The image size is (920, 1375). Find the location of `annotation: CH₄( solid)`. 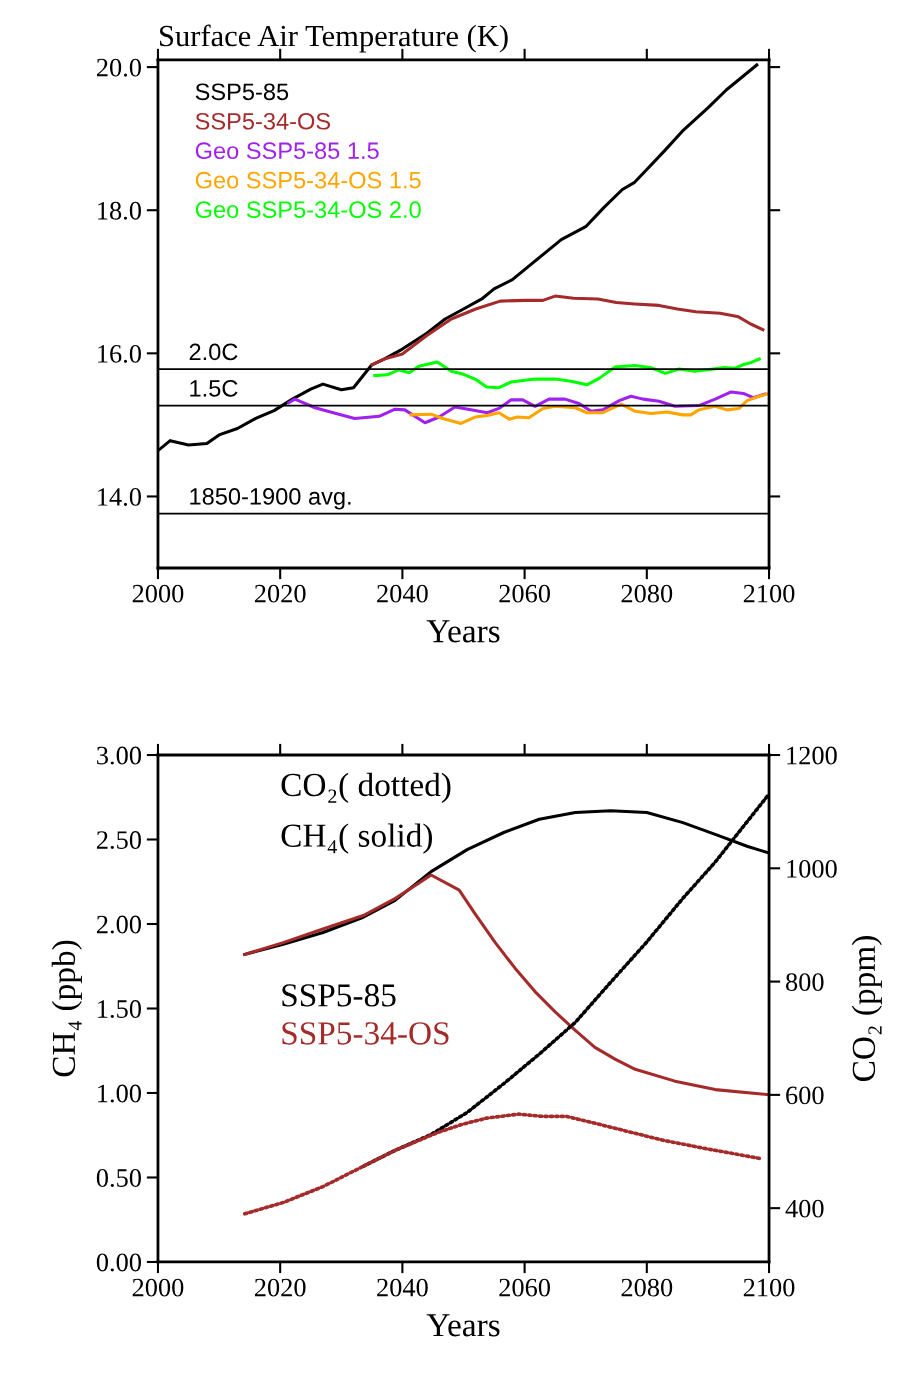

annotation: CH₄( solid) is located at coordinates (356, 838).